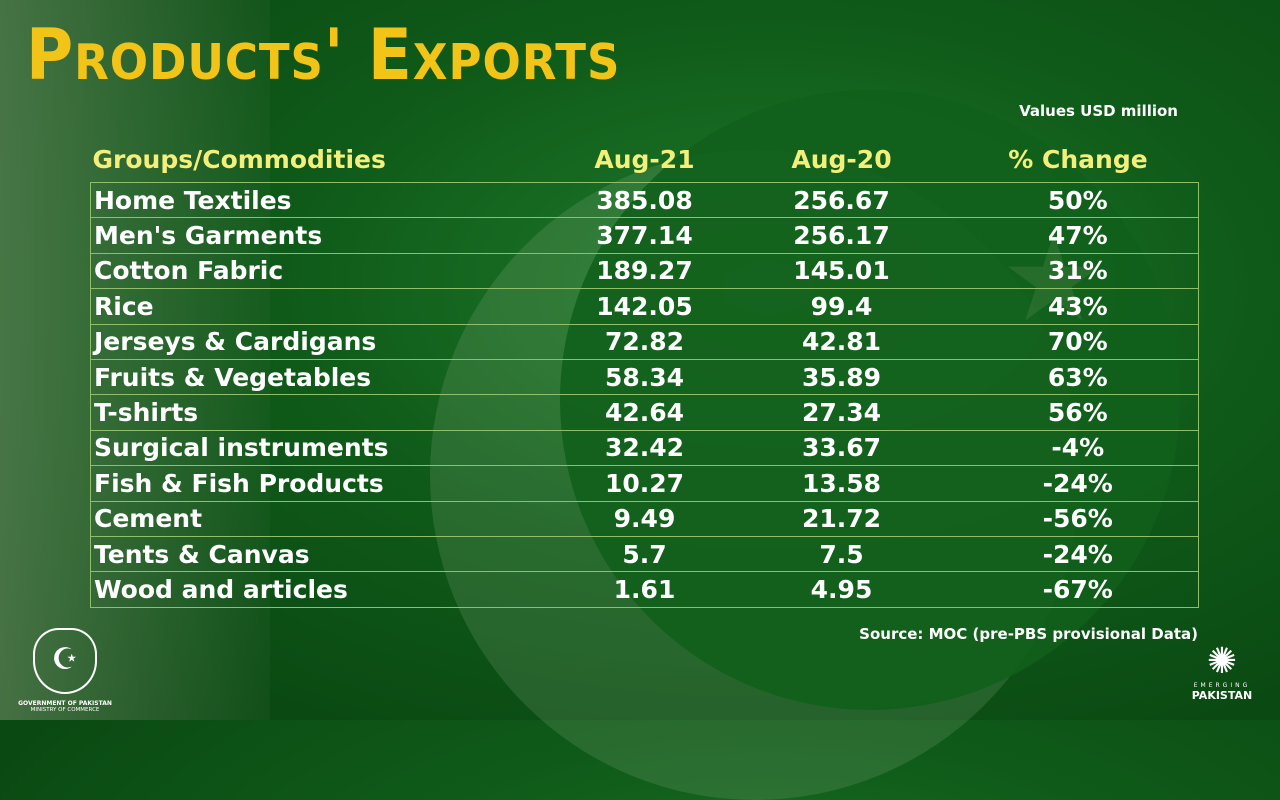 The height and width of the screenshot is (800, 1280). I want to click on commodity-cell: Fruits & Vegetables, so click(327, 377).